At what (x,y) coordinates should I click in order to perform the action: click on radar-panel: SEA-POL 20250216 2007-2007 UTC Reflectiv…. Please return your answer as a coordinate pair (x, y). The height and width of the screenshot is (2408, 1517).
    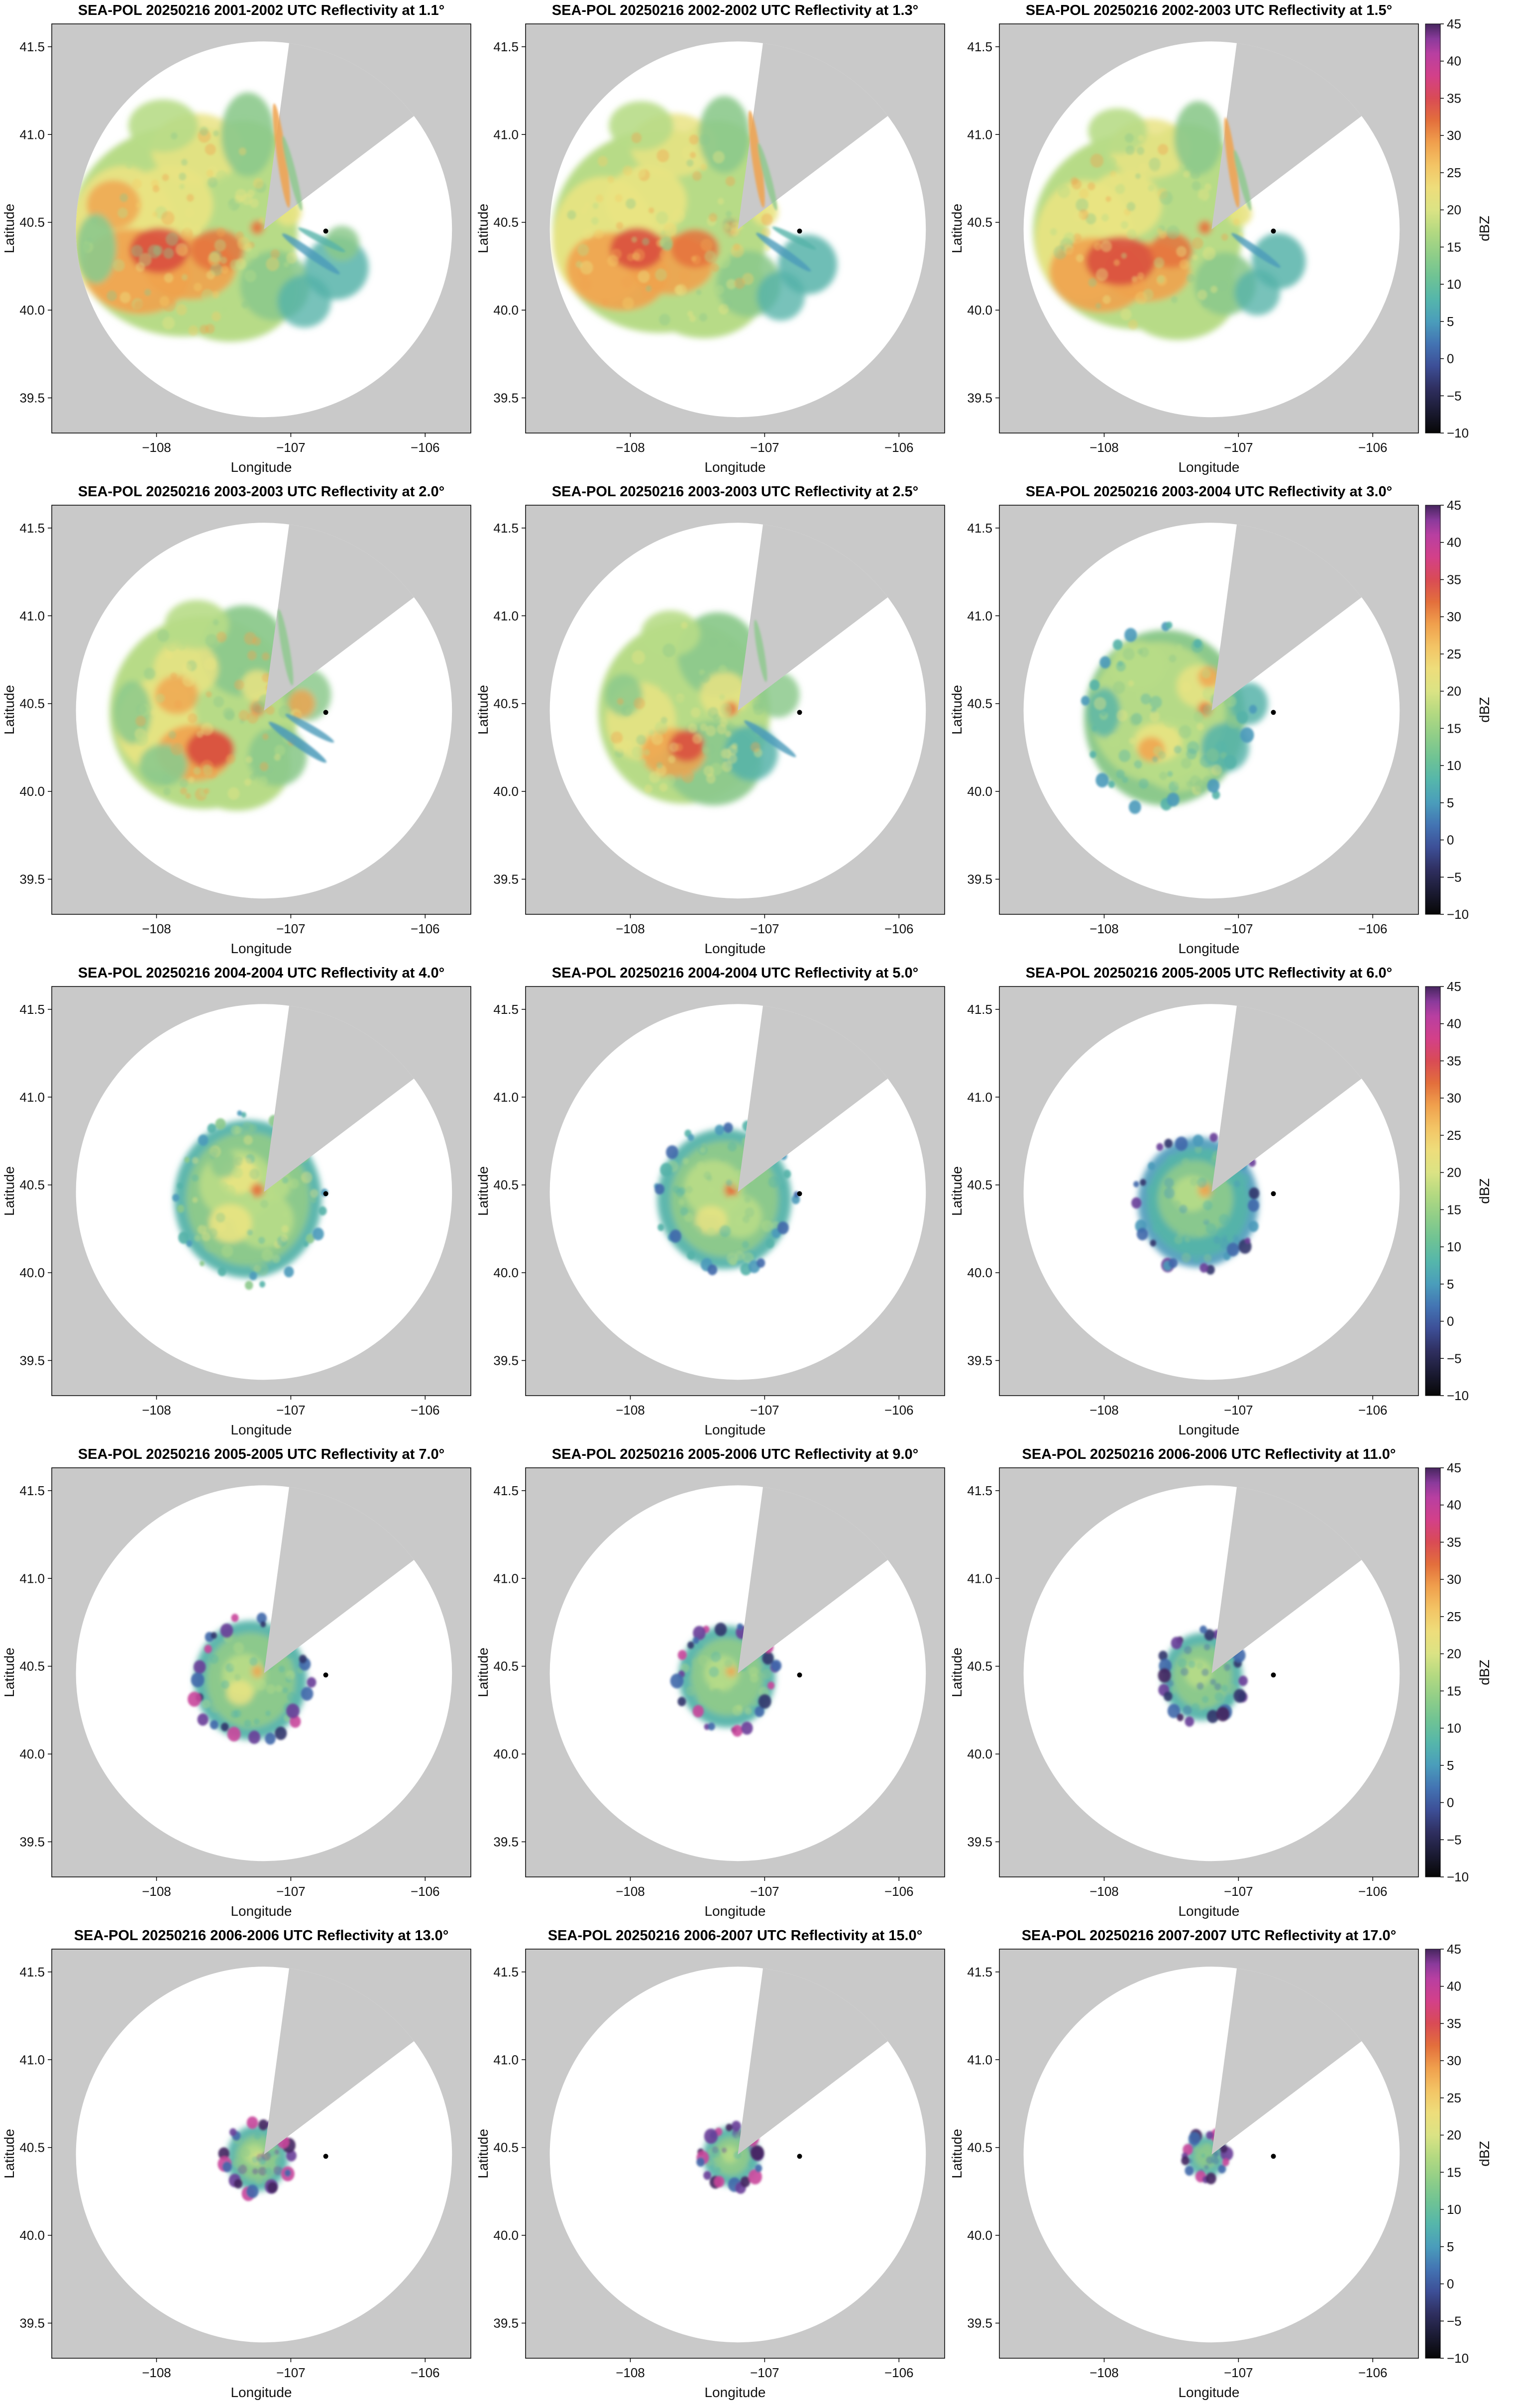
    Looking at the image, I should click on (1184, 2164).